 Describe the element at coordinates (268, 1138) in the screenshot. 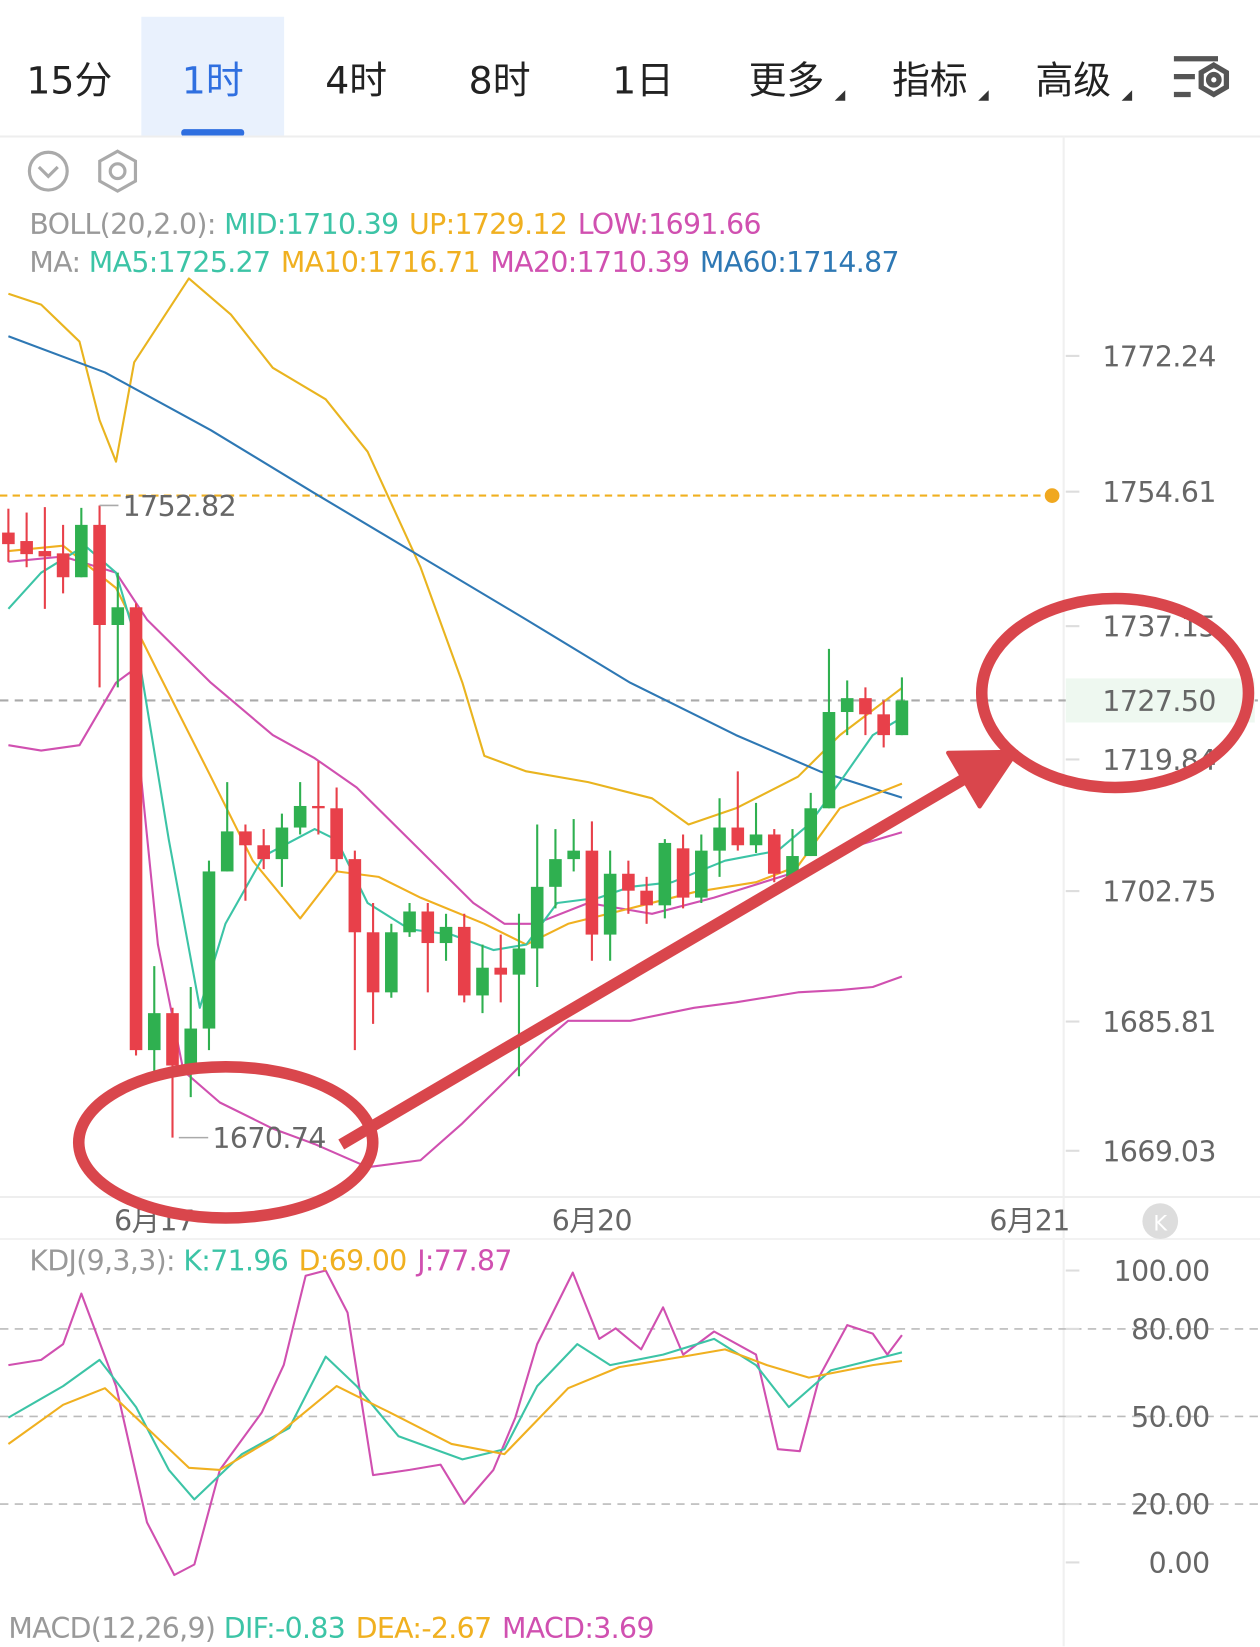

I see `low-label: 1670.74` at that location.